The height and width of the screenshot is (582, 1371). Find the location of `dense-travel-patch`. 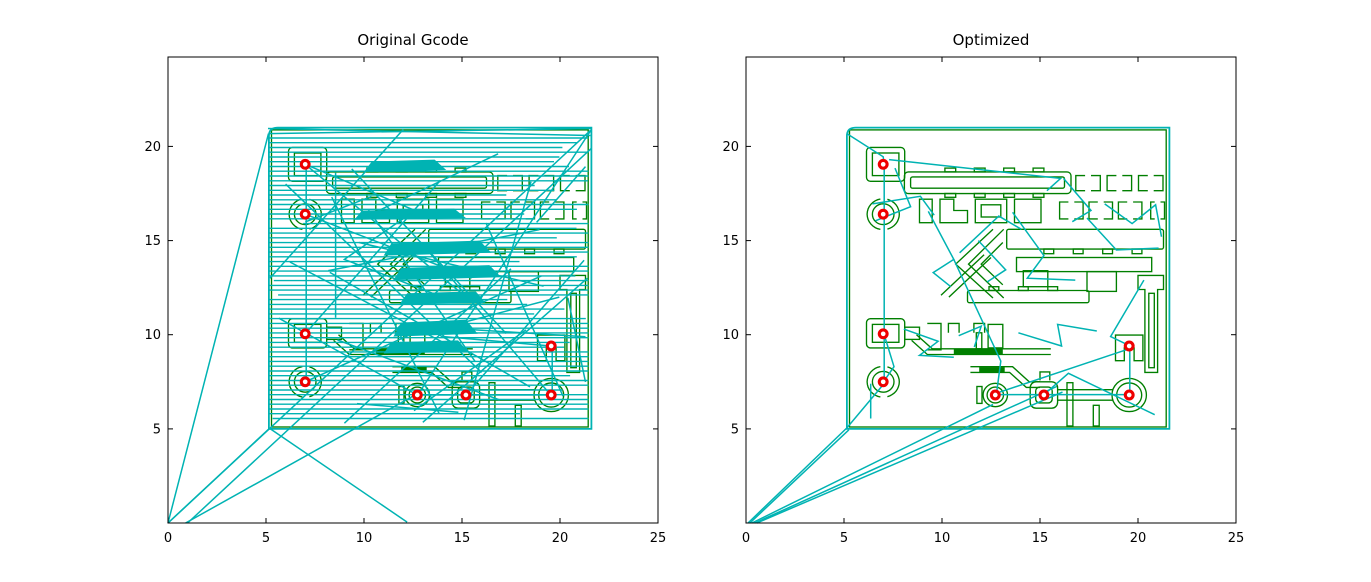

dense-travel-patch is located at coordinates (405, 165).